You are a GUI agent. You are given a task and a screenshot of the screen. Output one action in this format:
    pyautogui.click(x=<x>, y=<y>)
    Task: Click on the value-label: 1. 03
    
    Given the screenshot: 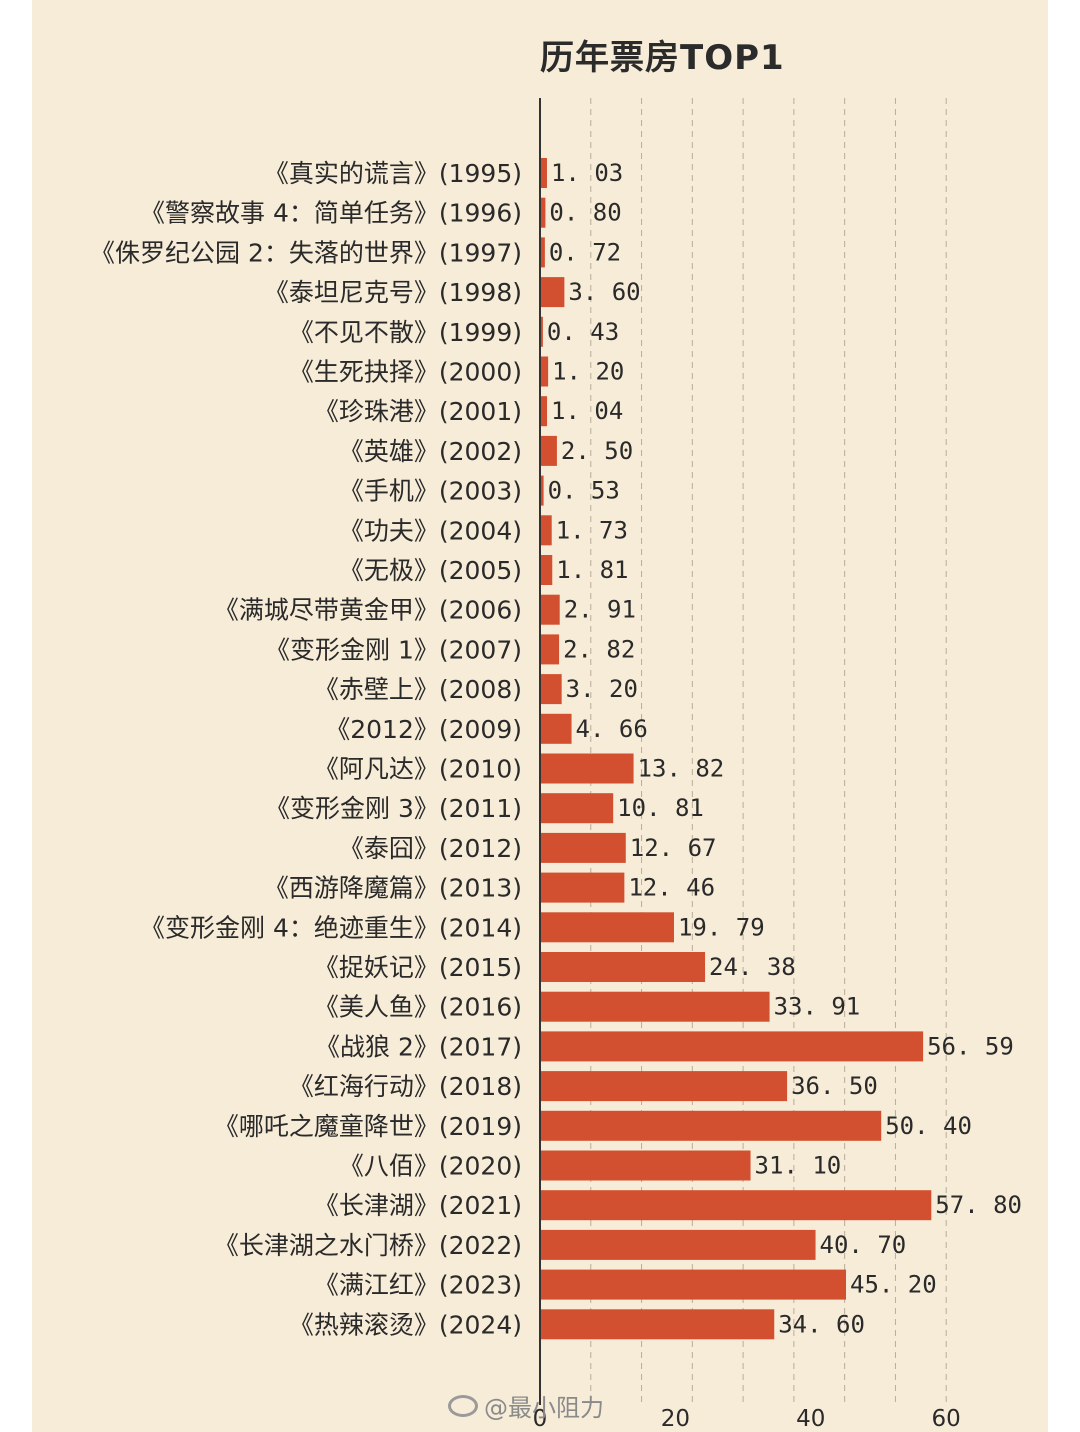 What is the action you would take?
    pyautogui.click(x=587, y=173)
    